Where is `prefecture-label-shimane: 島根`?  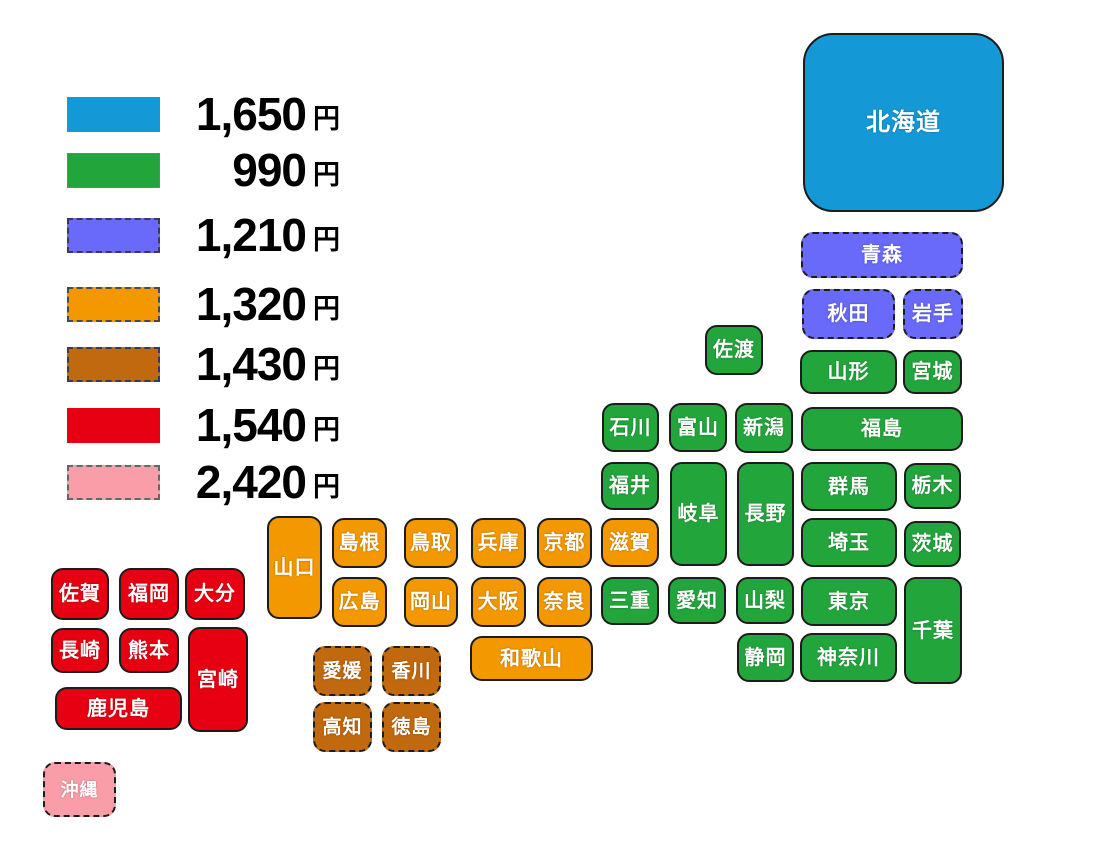 prefecture-label-shimane: 島根 is located at coordinates (359, 543).